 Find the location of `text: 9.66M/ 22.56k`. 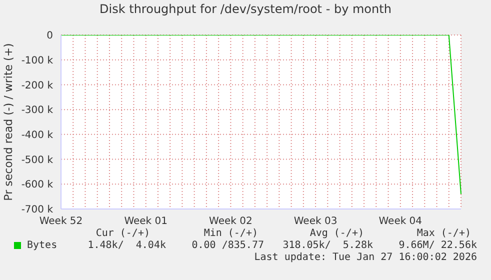

text: 9.66M/ 22.56k is located at coordinates (437, 245).